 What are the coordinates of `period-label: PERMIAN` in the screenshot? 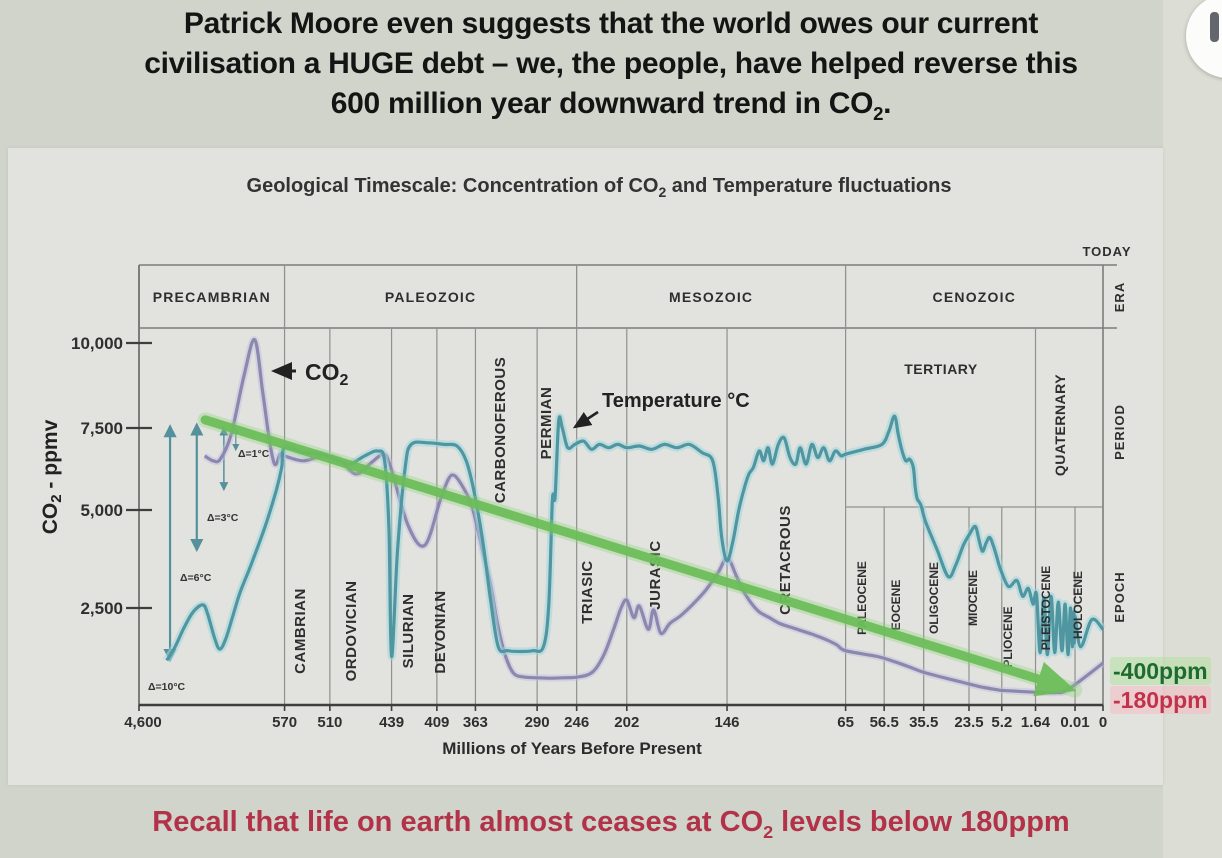 It's located at (546, 423).